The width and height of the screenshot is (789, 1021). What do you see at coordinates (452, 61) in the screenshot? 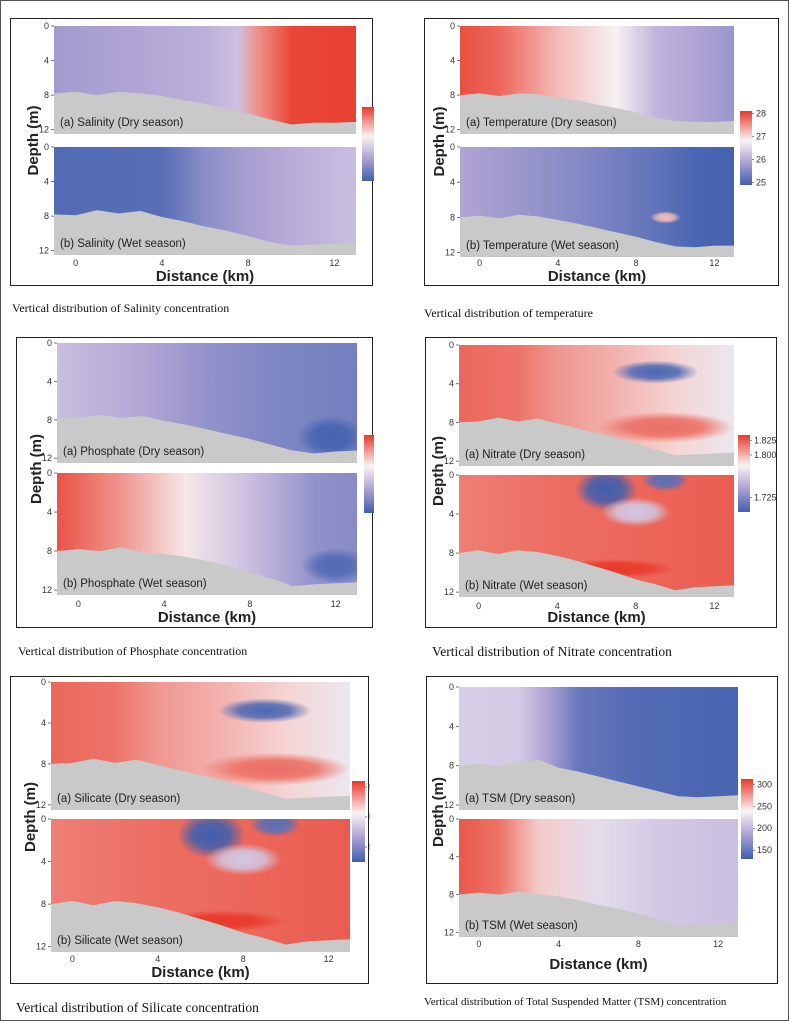
I see `temperature-ytick-label: 4` at bounding box center [452, 61].